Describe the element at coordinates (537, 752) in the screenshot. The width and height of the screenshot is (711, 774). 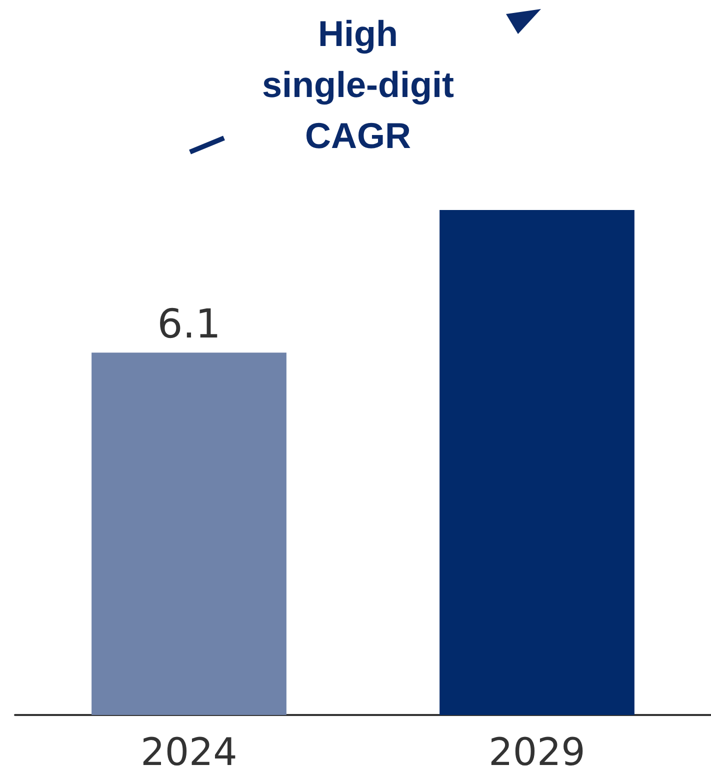
I see `x-tick-label: 2029` at that location.